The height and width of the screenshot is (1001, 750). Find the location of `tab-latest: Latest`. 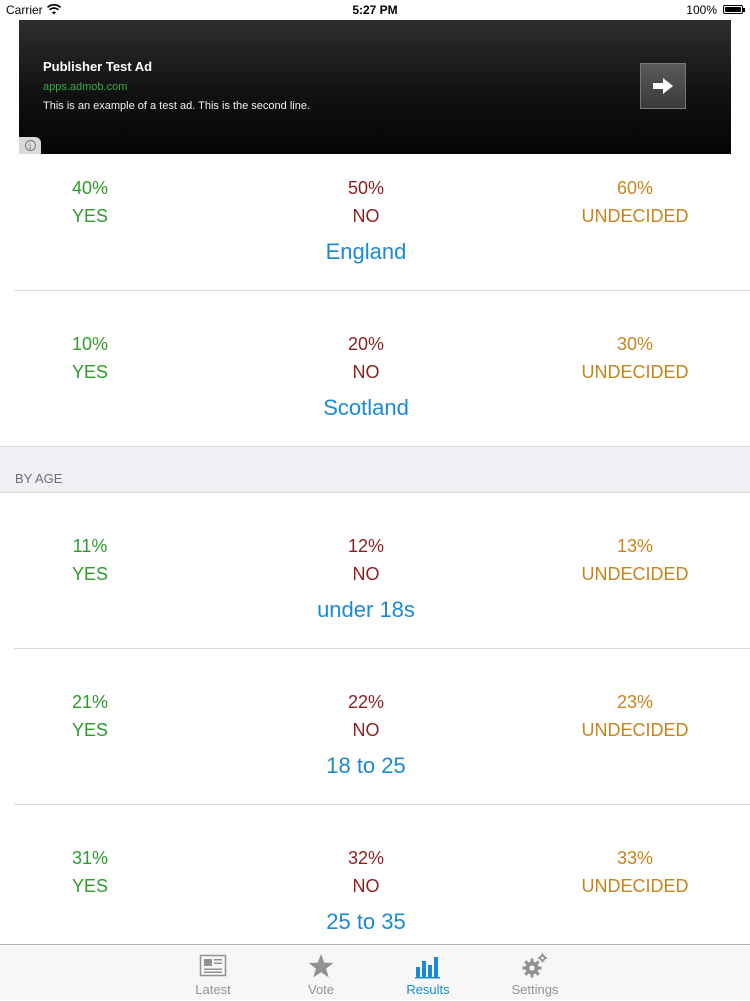

tab-latest: Latest is located at coordinates (213, 973).